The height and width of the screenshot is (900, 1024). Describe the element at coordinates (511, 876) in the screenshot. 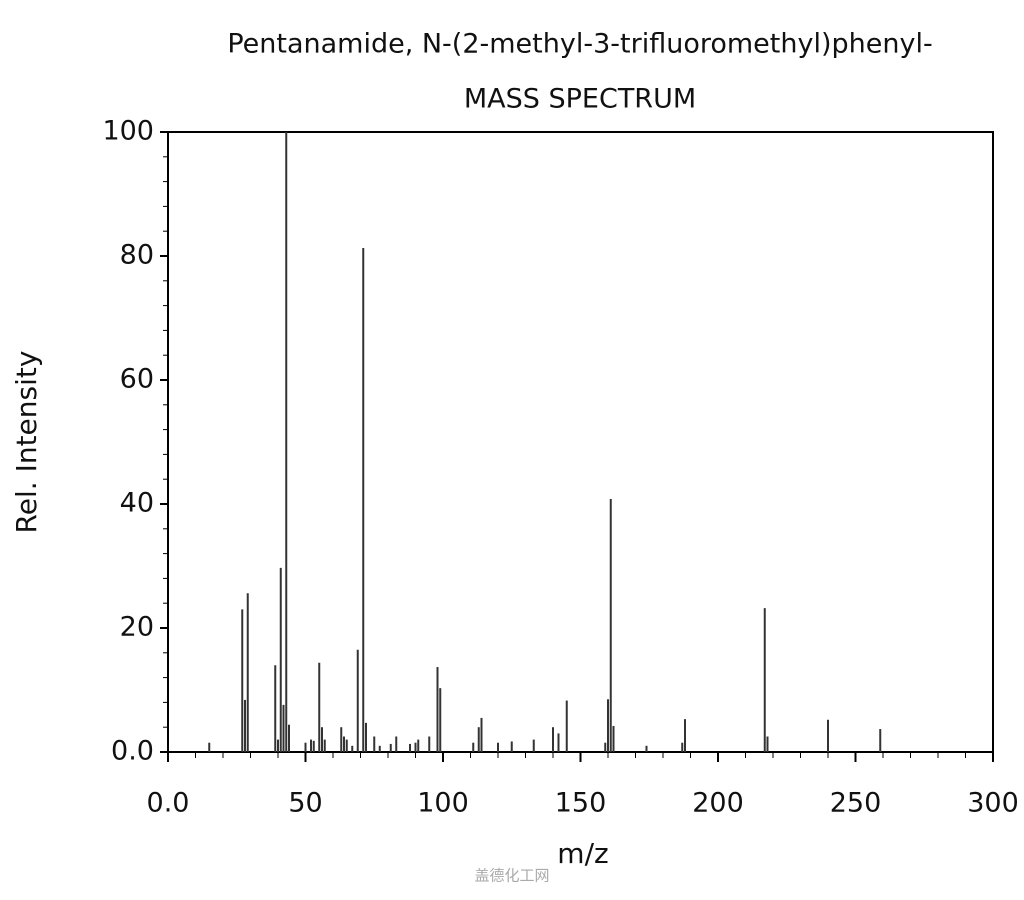

I see `watermark: 盖德化工网` at that location.